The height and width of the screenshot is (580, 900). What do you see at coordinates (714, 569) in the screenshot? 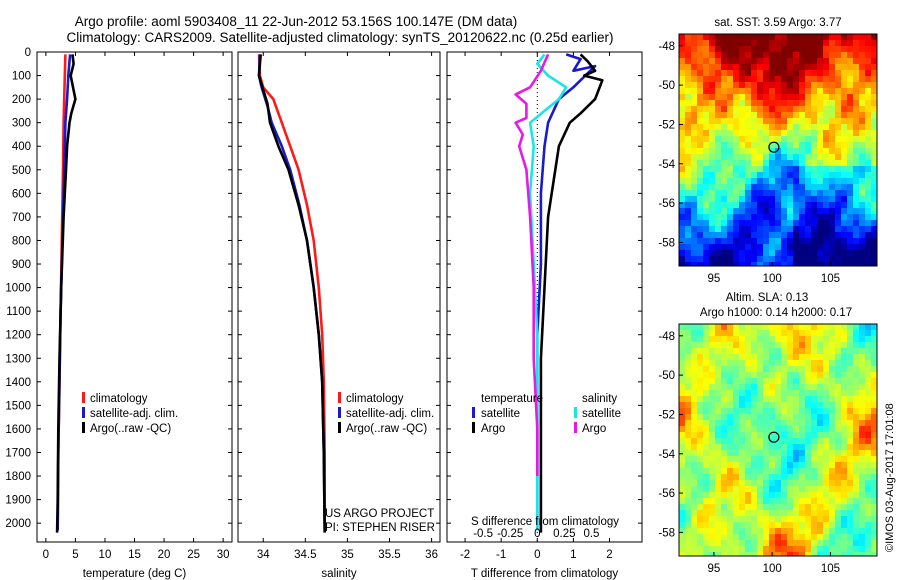
I see `sla_map-xtick-label: 95` at bounding box center [714, 569].